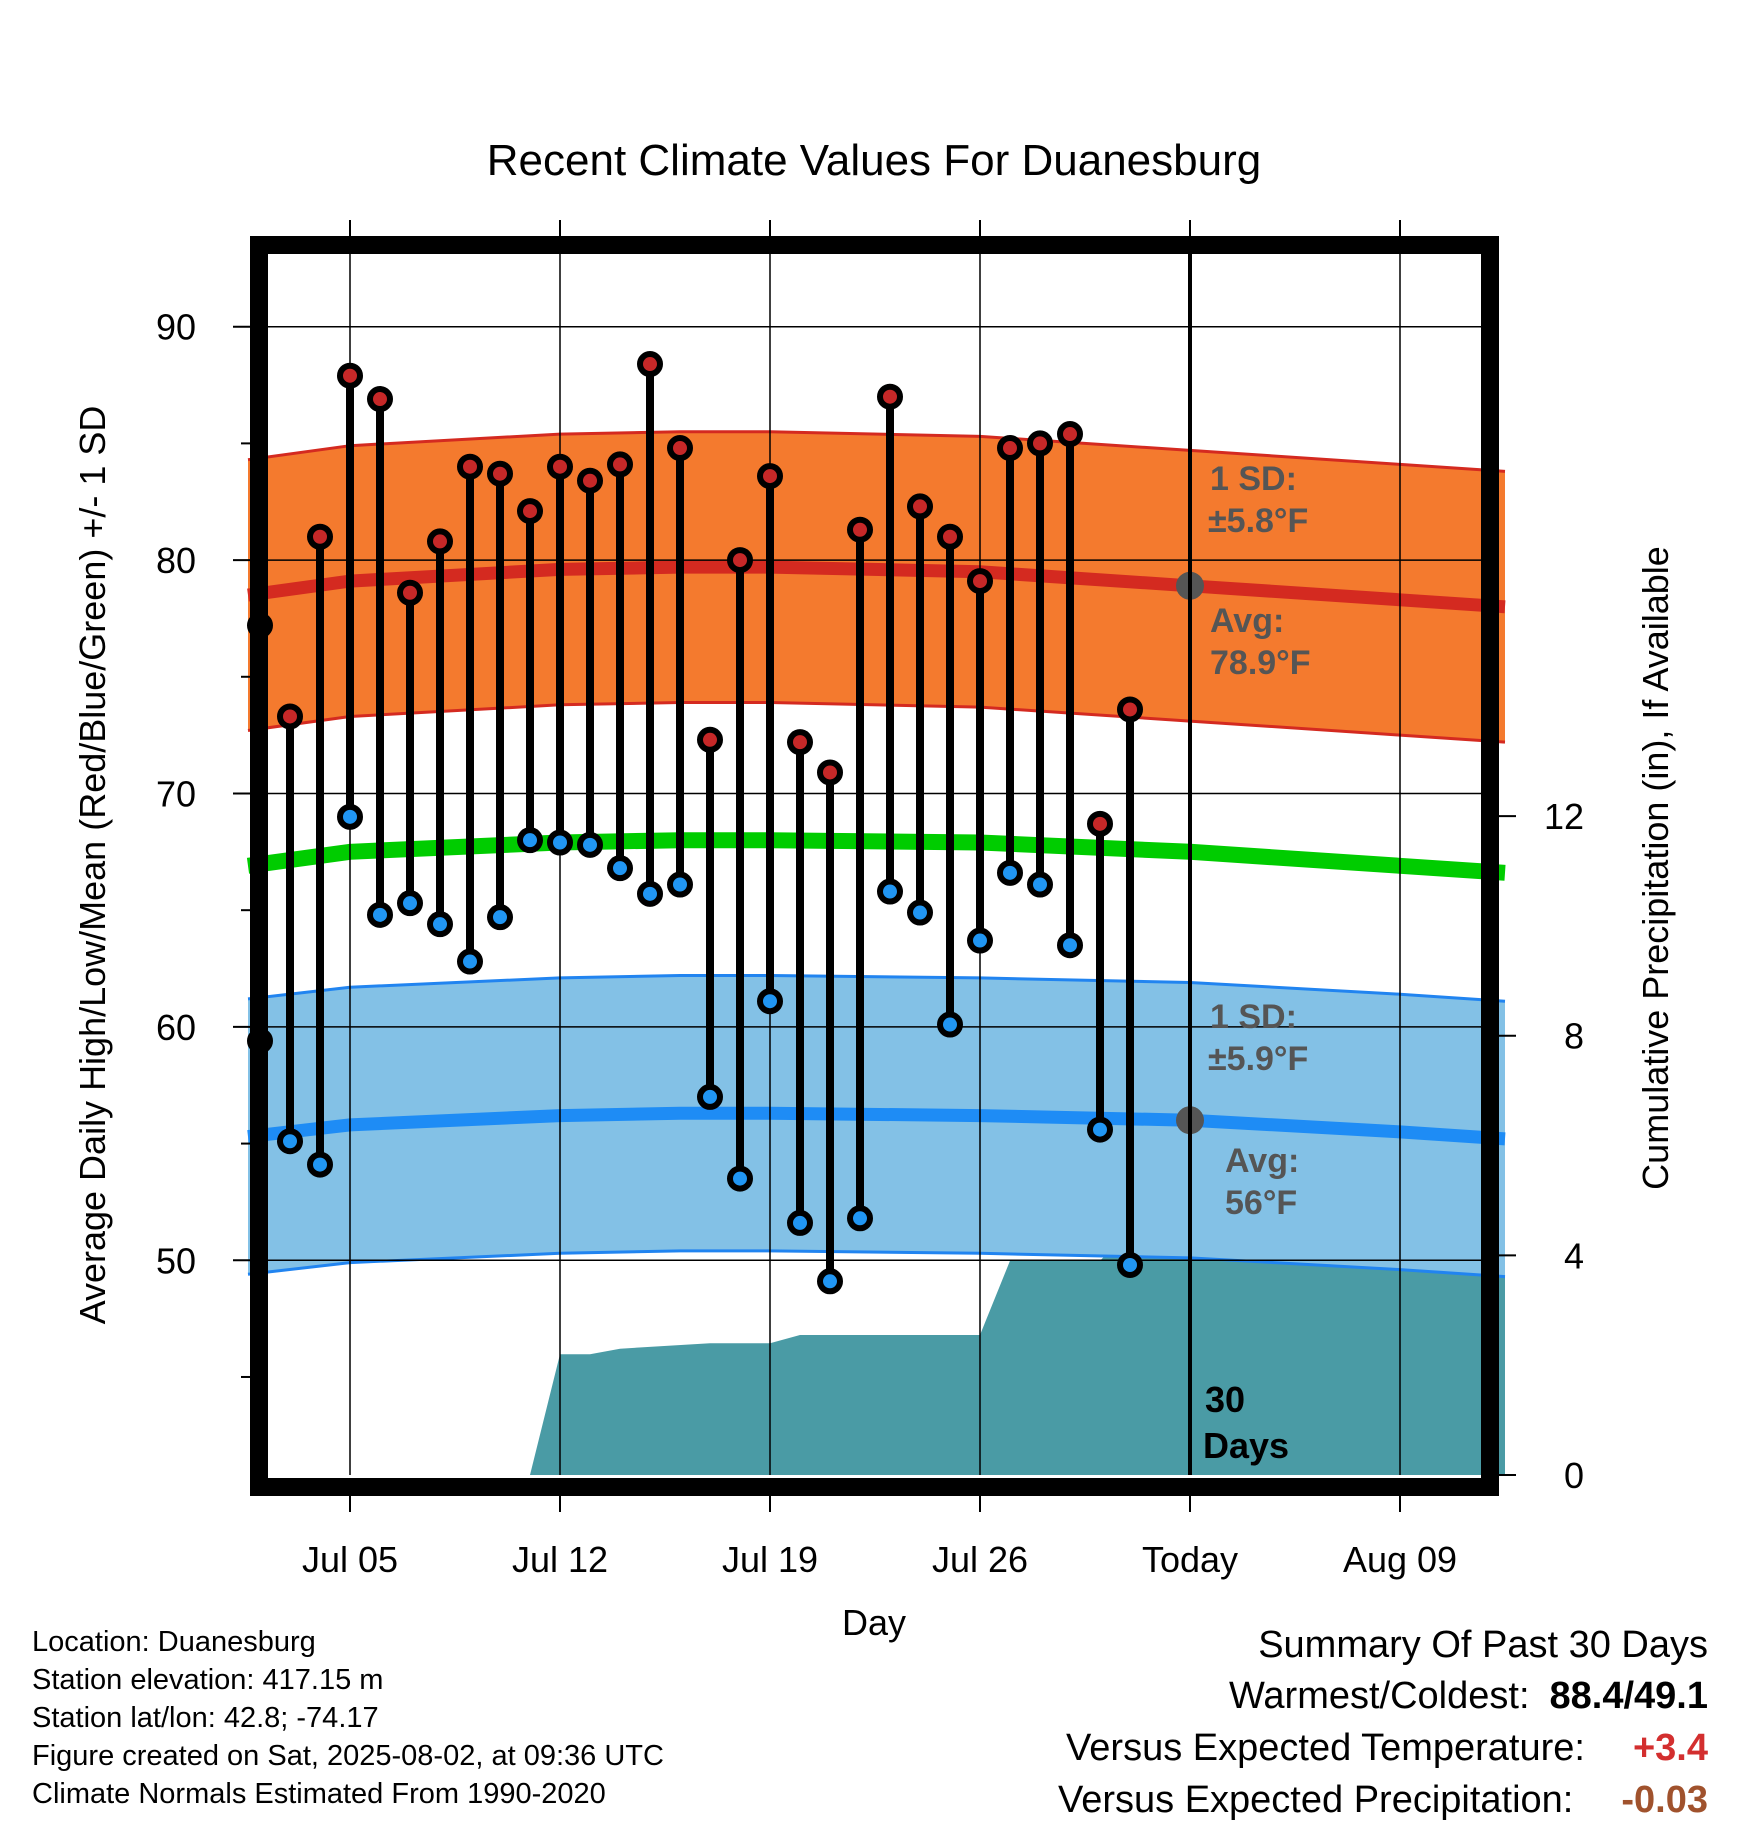  What do you see at coordinates (770, 1559) in the screenshot?
I see `x-tick-label: Jul 19` at bounding box center [770, 1559].